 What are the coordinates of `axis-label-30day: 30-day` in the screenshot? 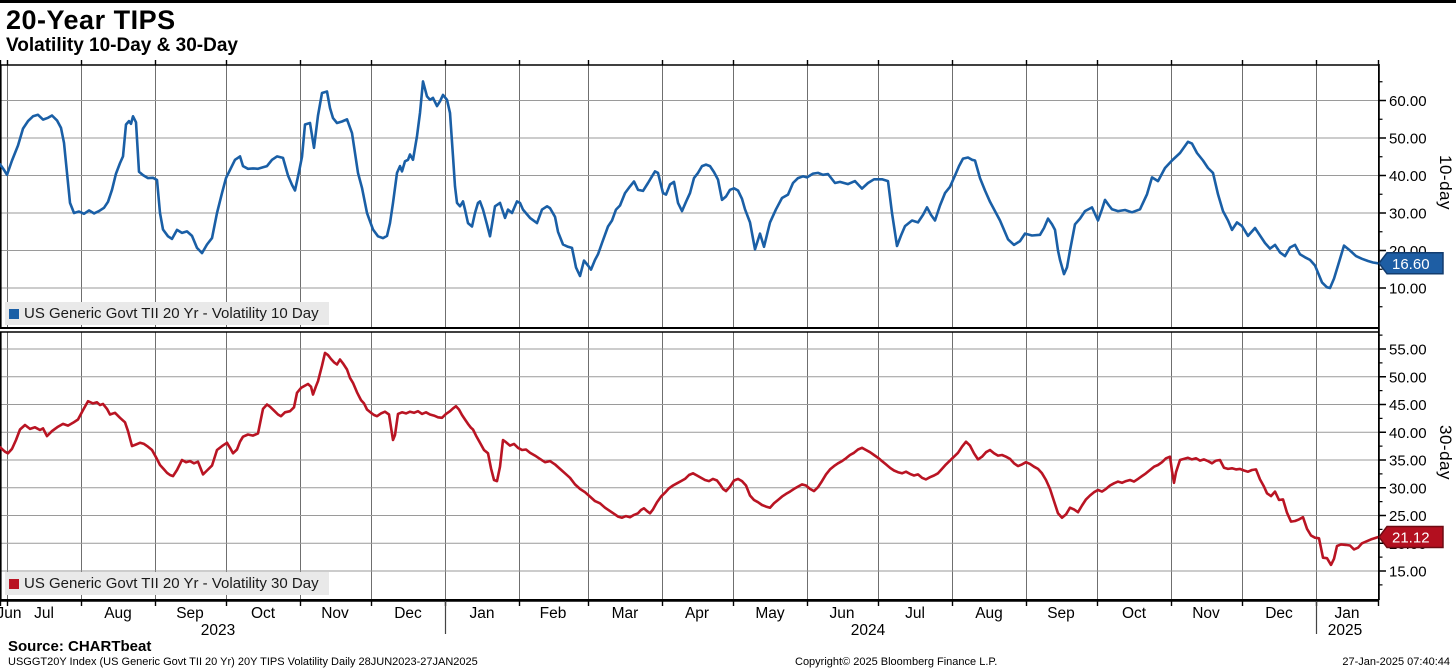 It's located at (1445, 452).